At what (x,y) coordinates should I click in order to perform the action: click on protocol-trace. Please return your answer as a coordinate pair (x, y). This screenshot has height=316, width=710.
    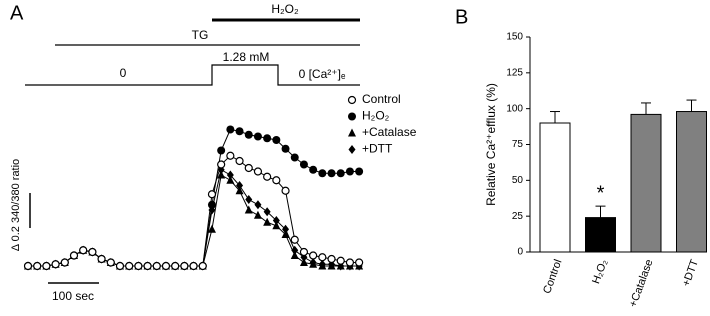
    Looking at the image, I should click on (192, 75).